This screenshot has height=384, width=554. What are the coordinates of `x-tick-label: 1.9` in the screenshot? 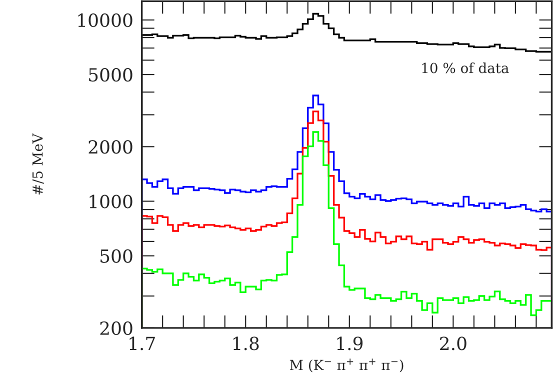 It's located at (350, 343).